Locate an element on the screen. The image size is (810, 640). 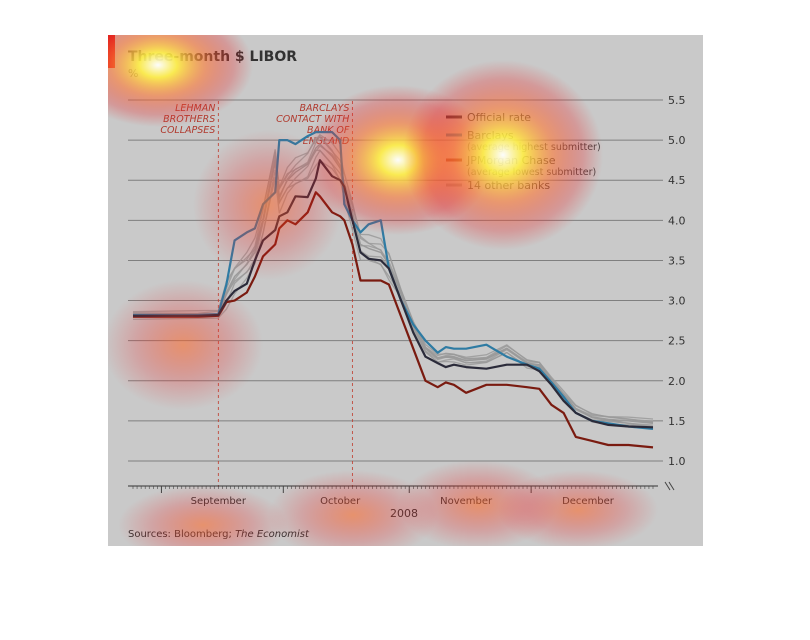
y-tick-label: 3.5 is located at coordinates (677, 260).